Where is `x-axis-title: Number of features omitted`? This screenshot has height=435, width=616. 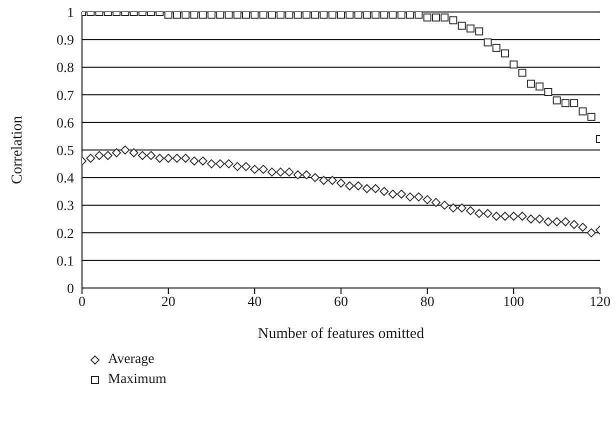 x-axis-title: Number of features omitted is located at coordinates (341, 334).